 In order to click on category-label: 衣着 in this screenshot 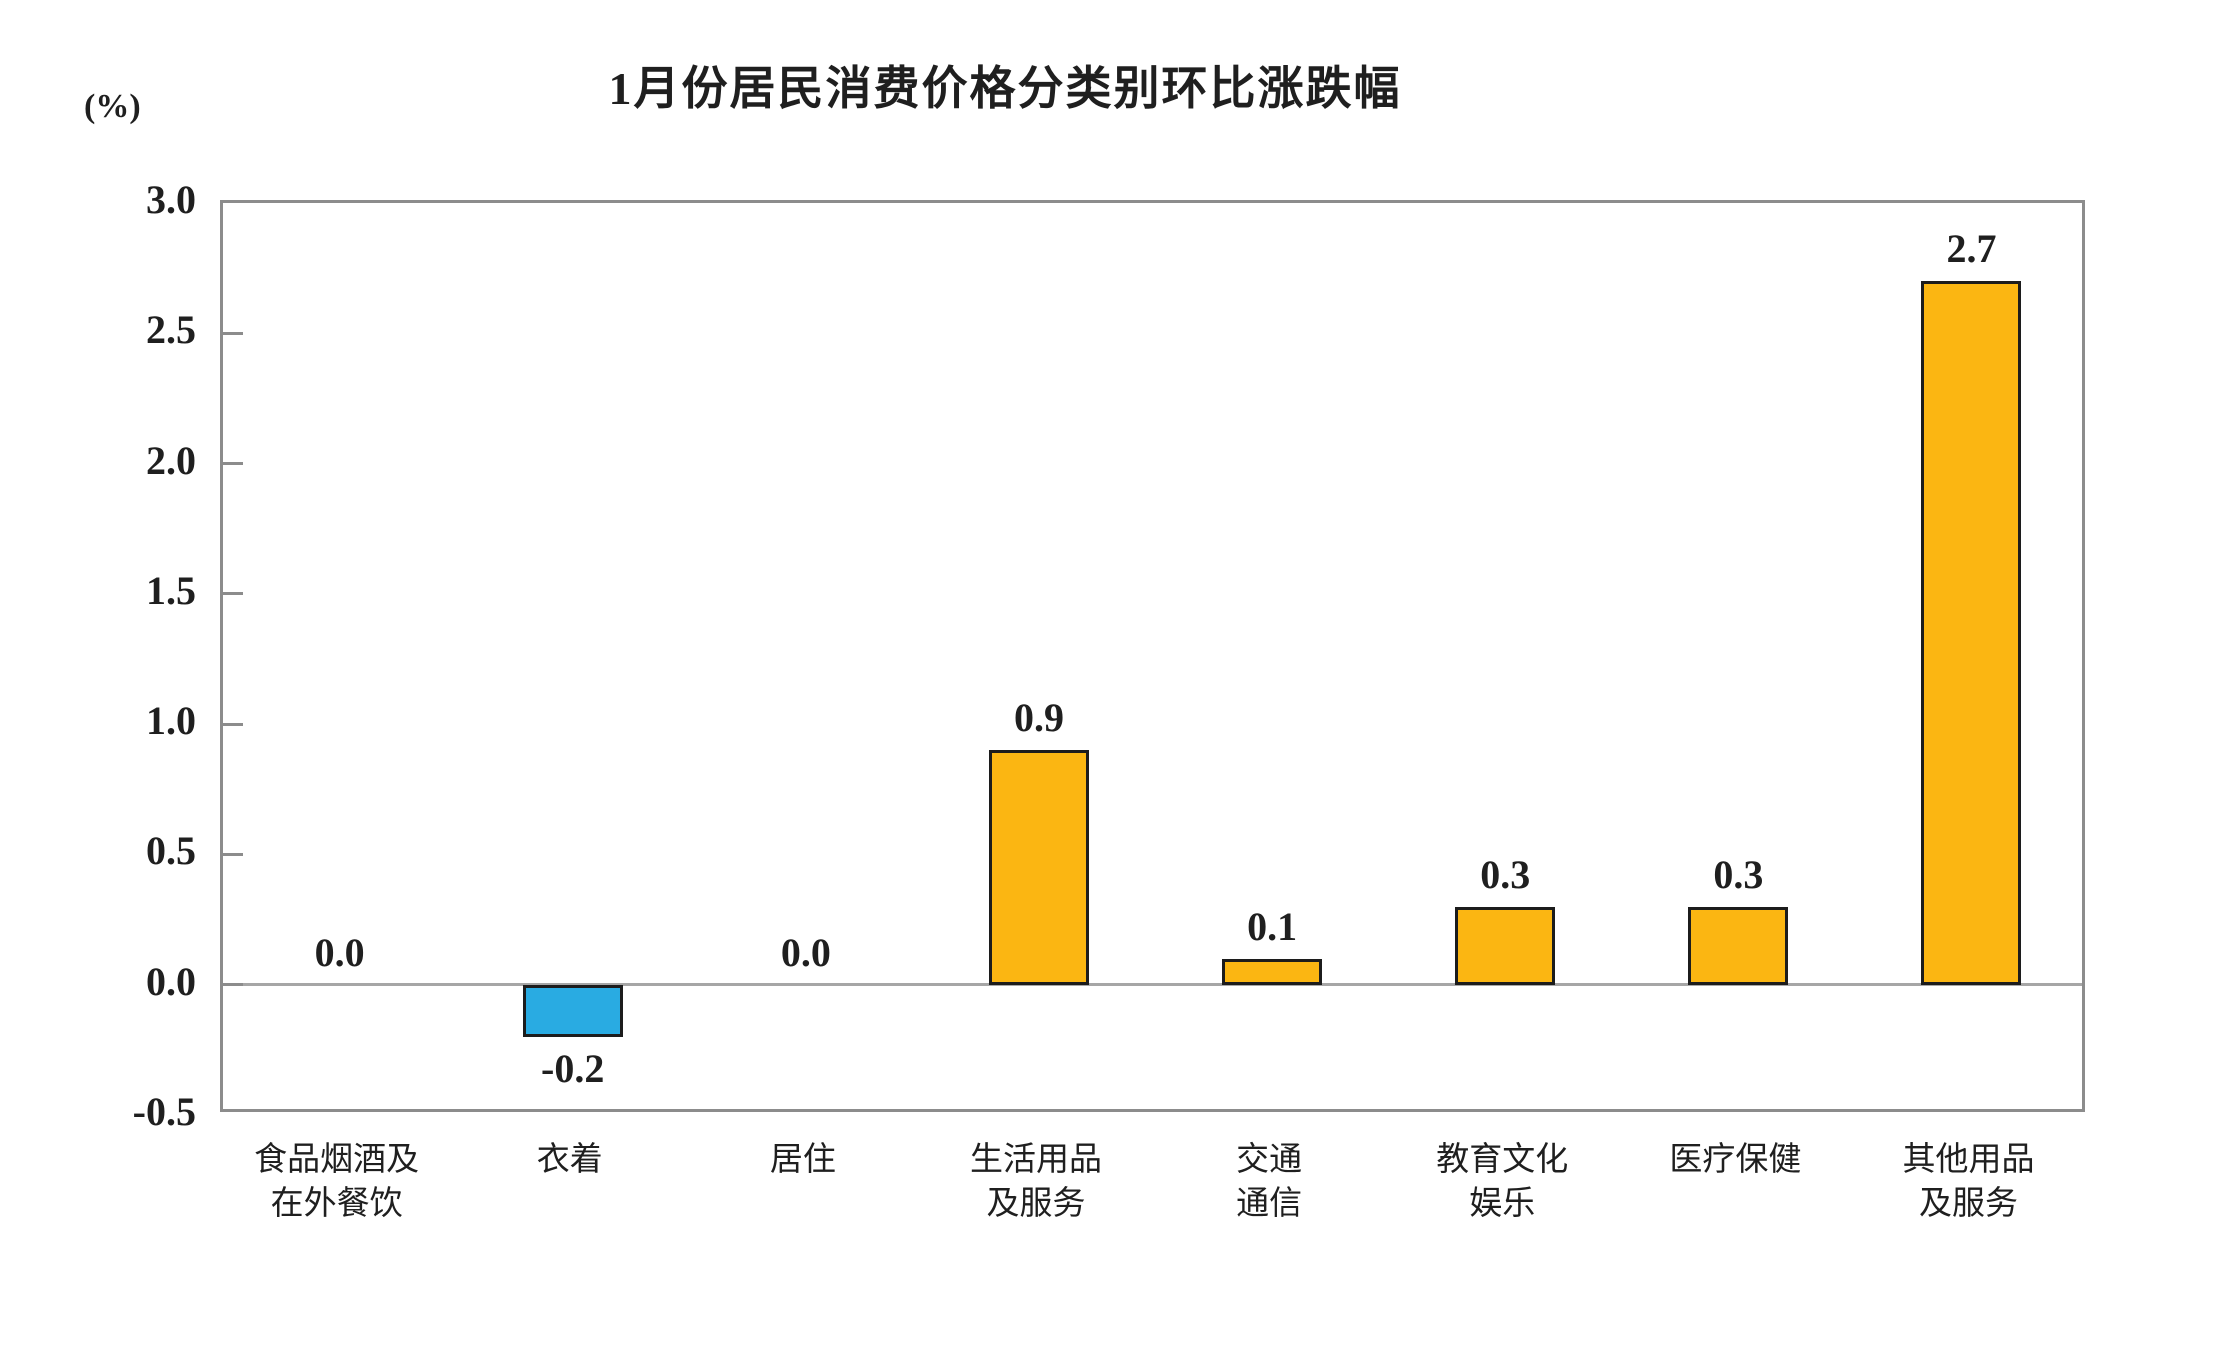, I will do `click(569, 1160)`.